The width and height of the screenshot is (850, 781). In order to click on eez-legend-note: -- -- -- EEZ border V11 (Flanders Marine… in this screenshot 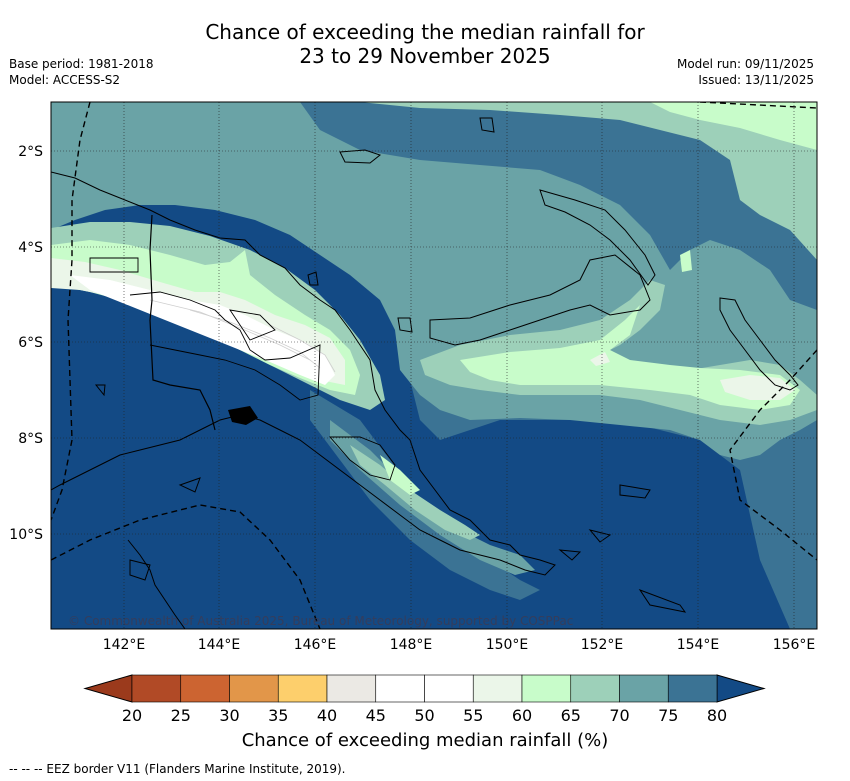, I will do `click(177, 769)`.